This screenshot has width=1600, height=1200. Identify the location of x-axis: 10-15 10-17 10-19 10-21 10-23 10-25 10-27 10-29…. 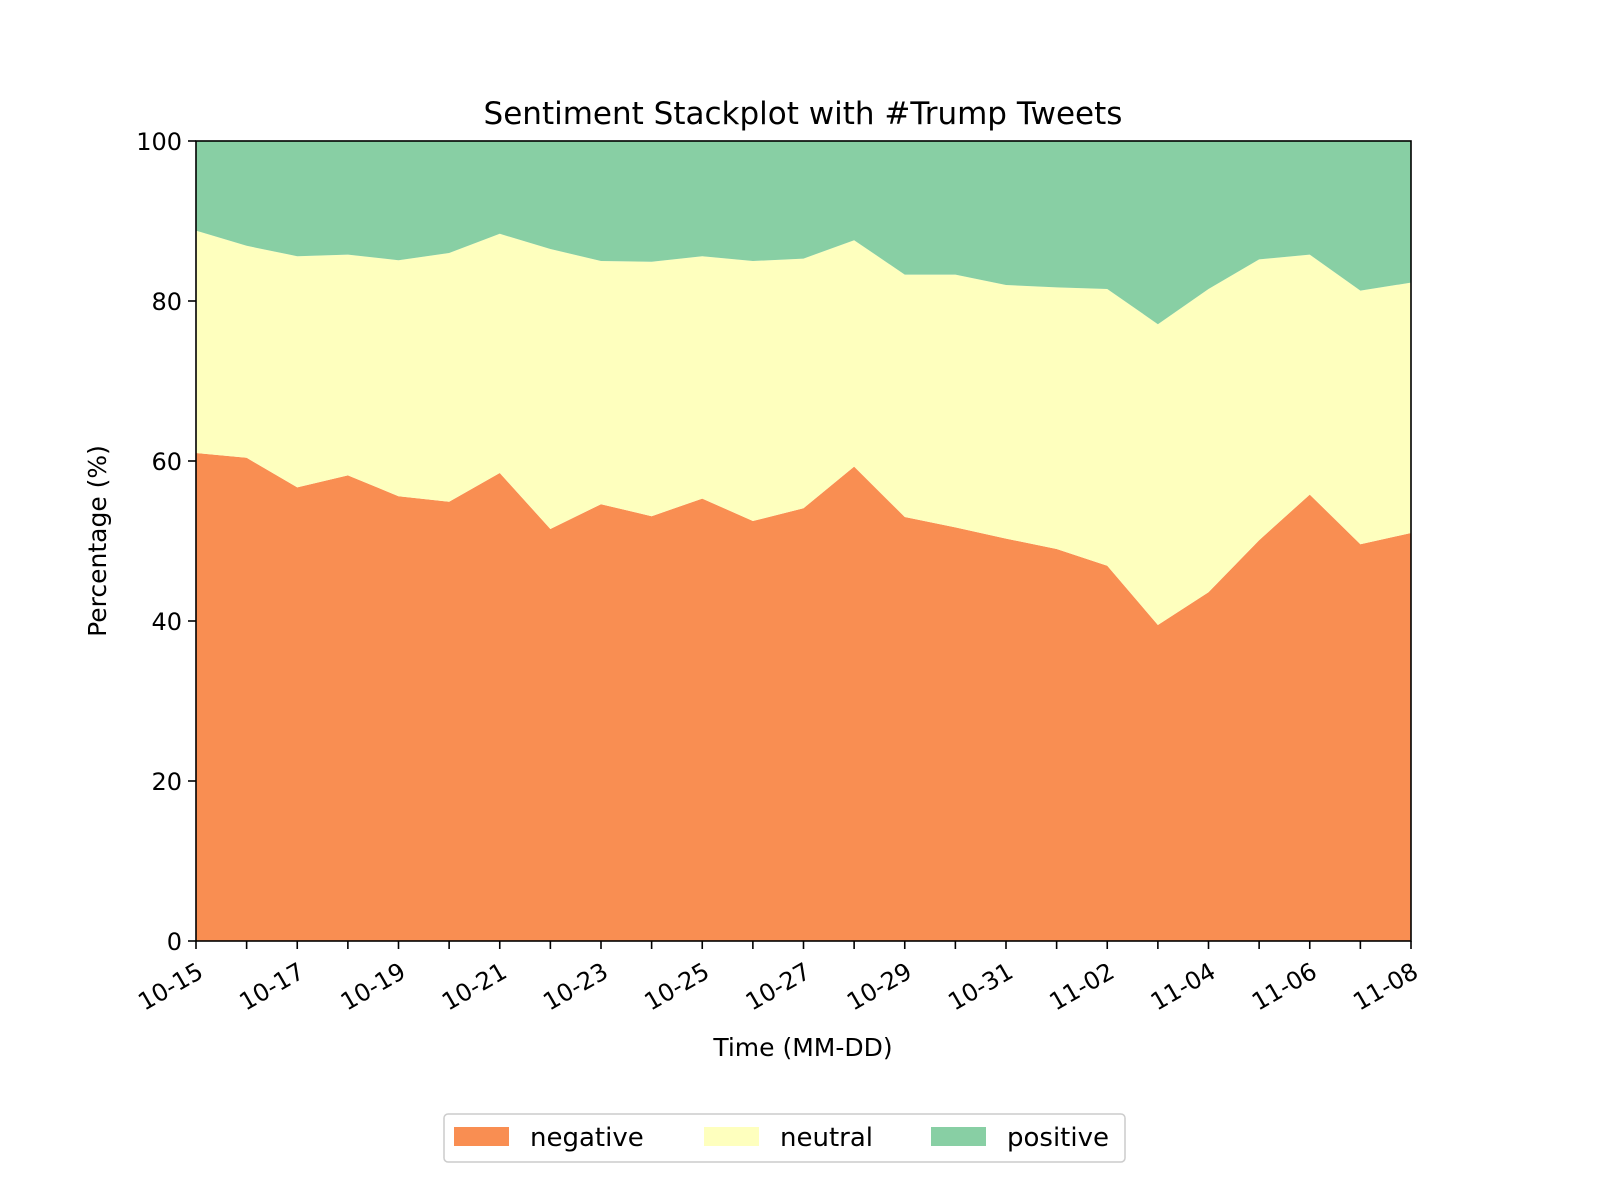
(778, 978).